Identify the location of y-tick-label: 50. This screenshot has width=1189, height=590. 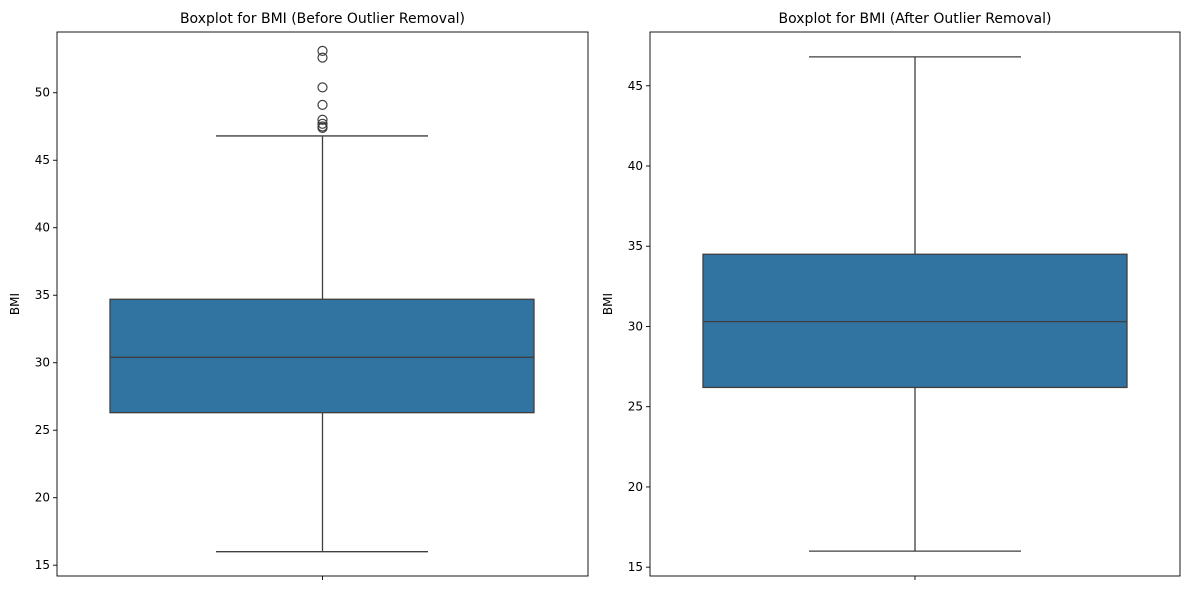
(42, 93).